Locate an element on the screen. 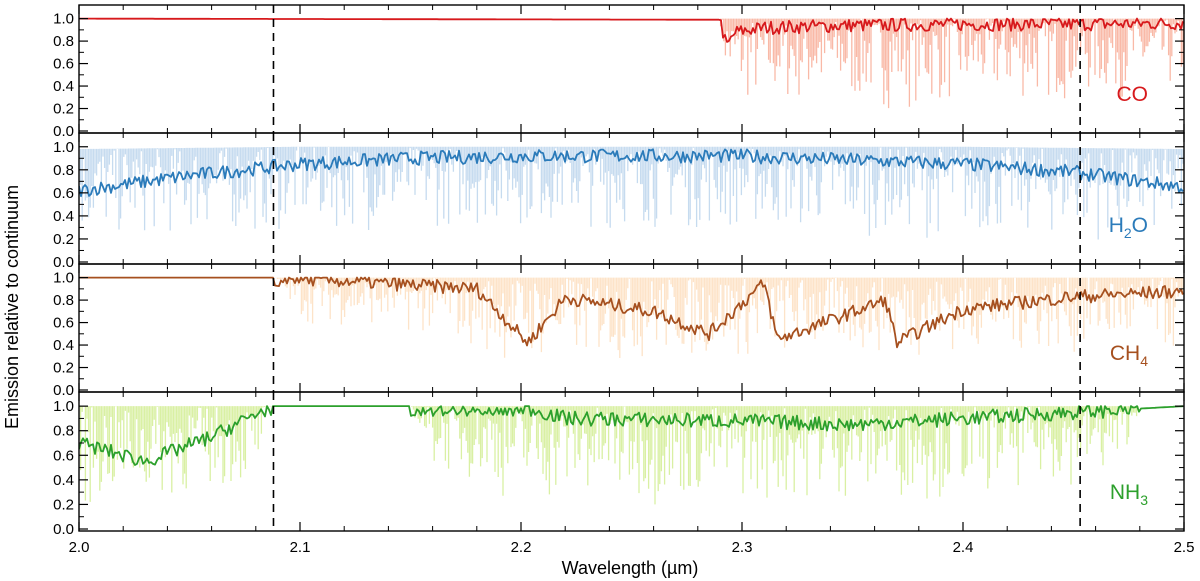  x-tick-label: 2.5 is located at coordinates (1184, 547).